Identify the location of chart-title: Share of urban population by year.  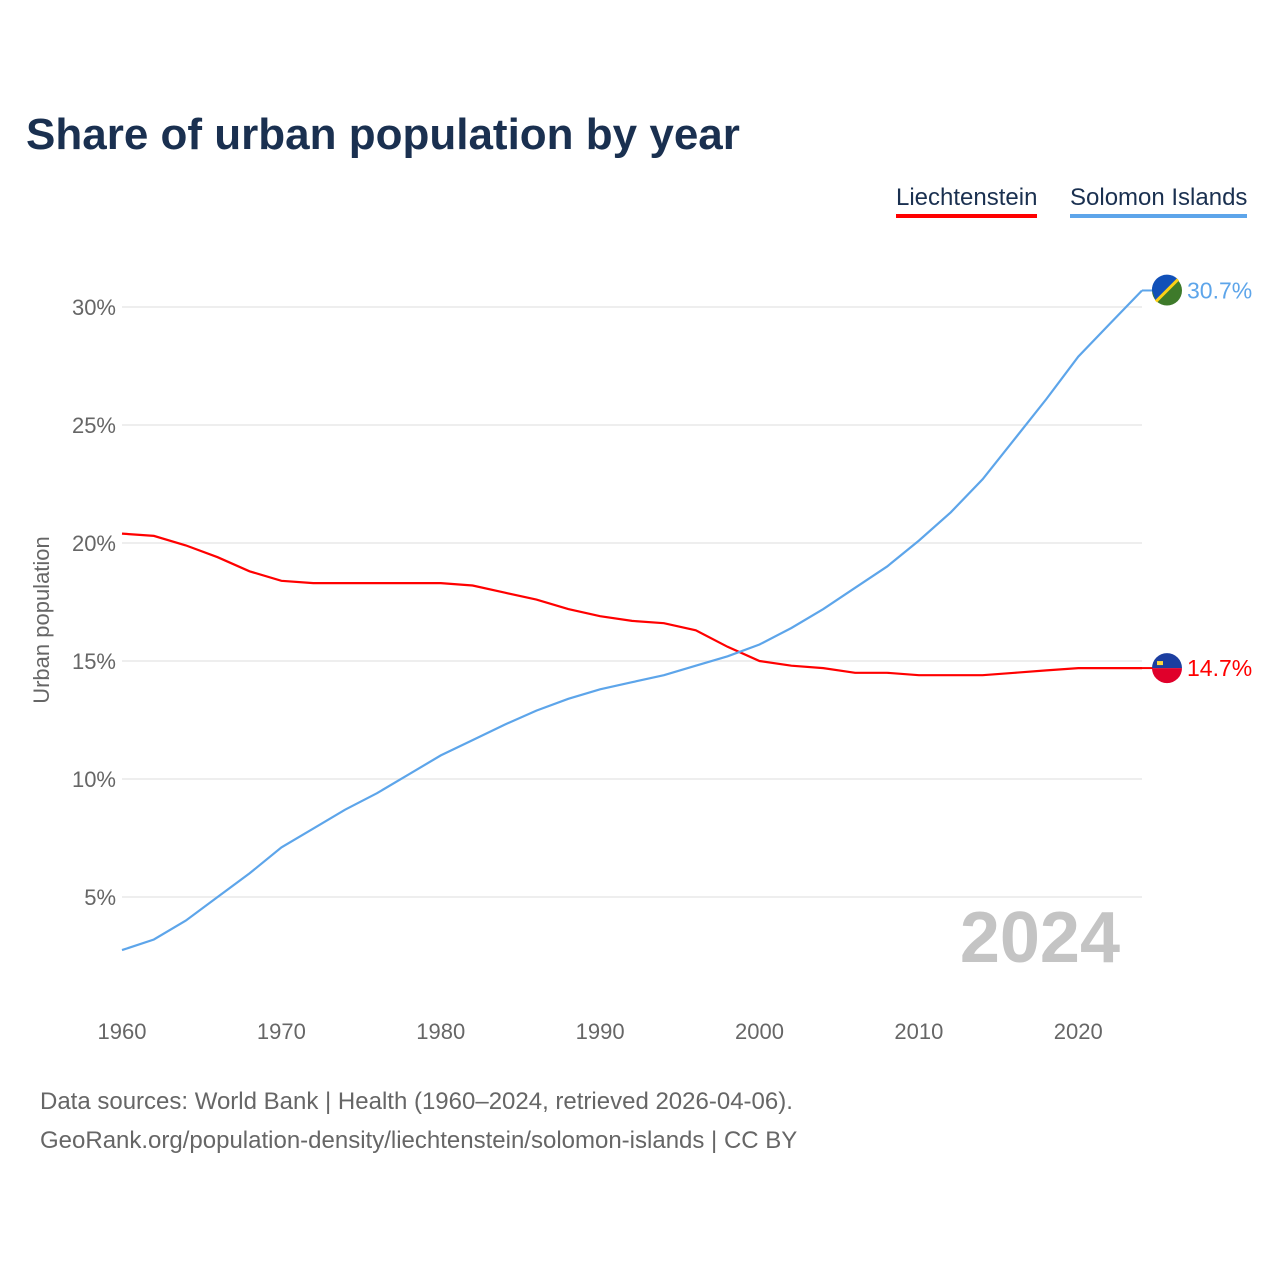
(383, 134).